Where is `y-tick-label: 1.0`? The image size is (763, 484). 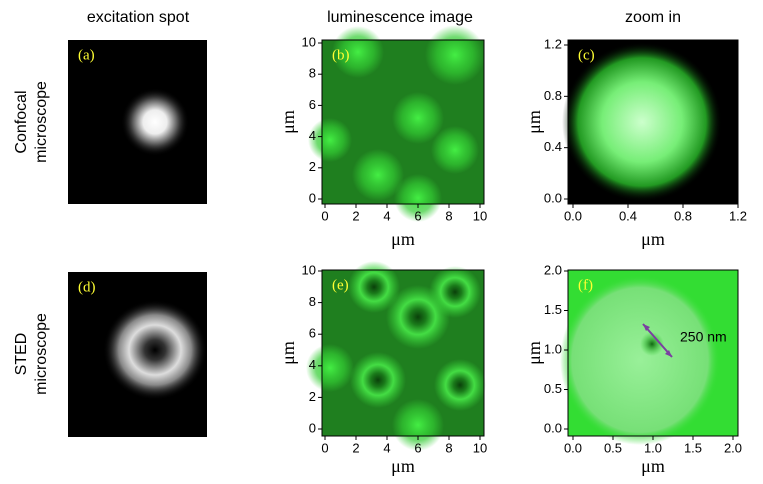 y-tick-label: 1.0 is located at coordinates (553, 348).